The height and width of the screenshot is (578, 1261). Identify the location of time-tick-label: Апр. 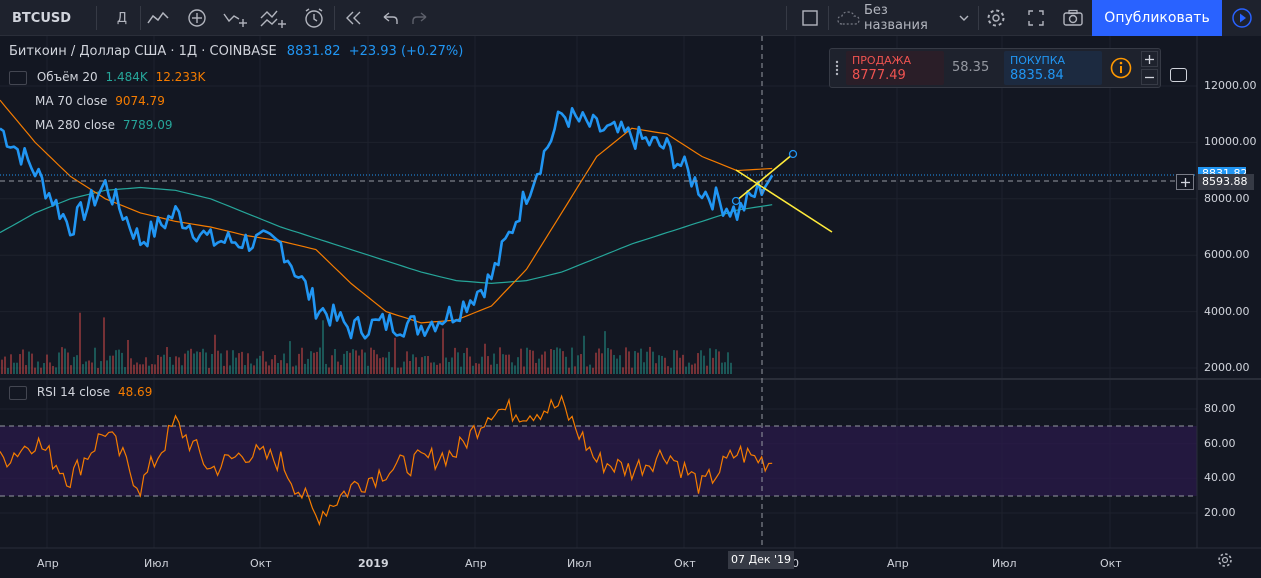
(476, 563).